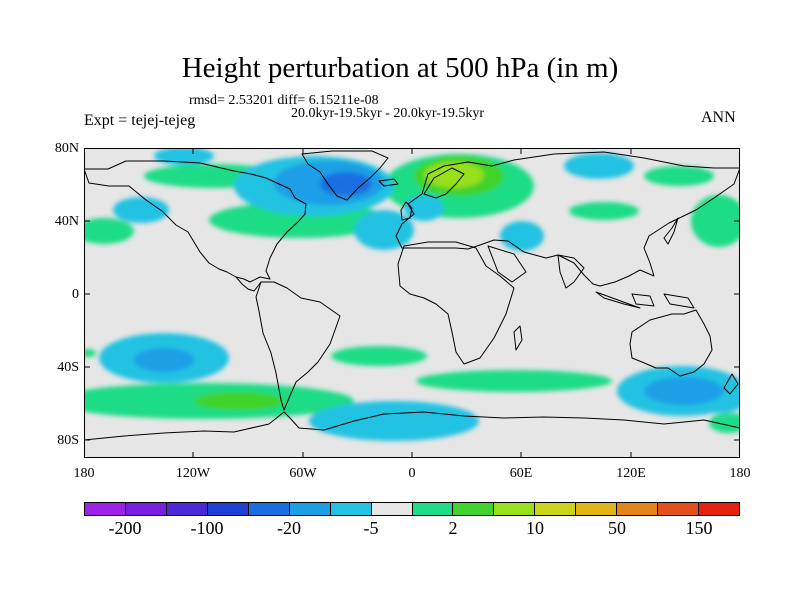 This screenshot has height=600, width=800. What do you see at coordinates (289, 528) in the screenshot?
I see `colorbar-label: -20` at bounding box center [289, 528].